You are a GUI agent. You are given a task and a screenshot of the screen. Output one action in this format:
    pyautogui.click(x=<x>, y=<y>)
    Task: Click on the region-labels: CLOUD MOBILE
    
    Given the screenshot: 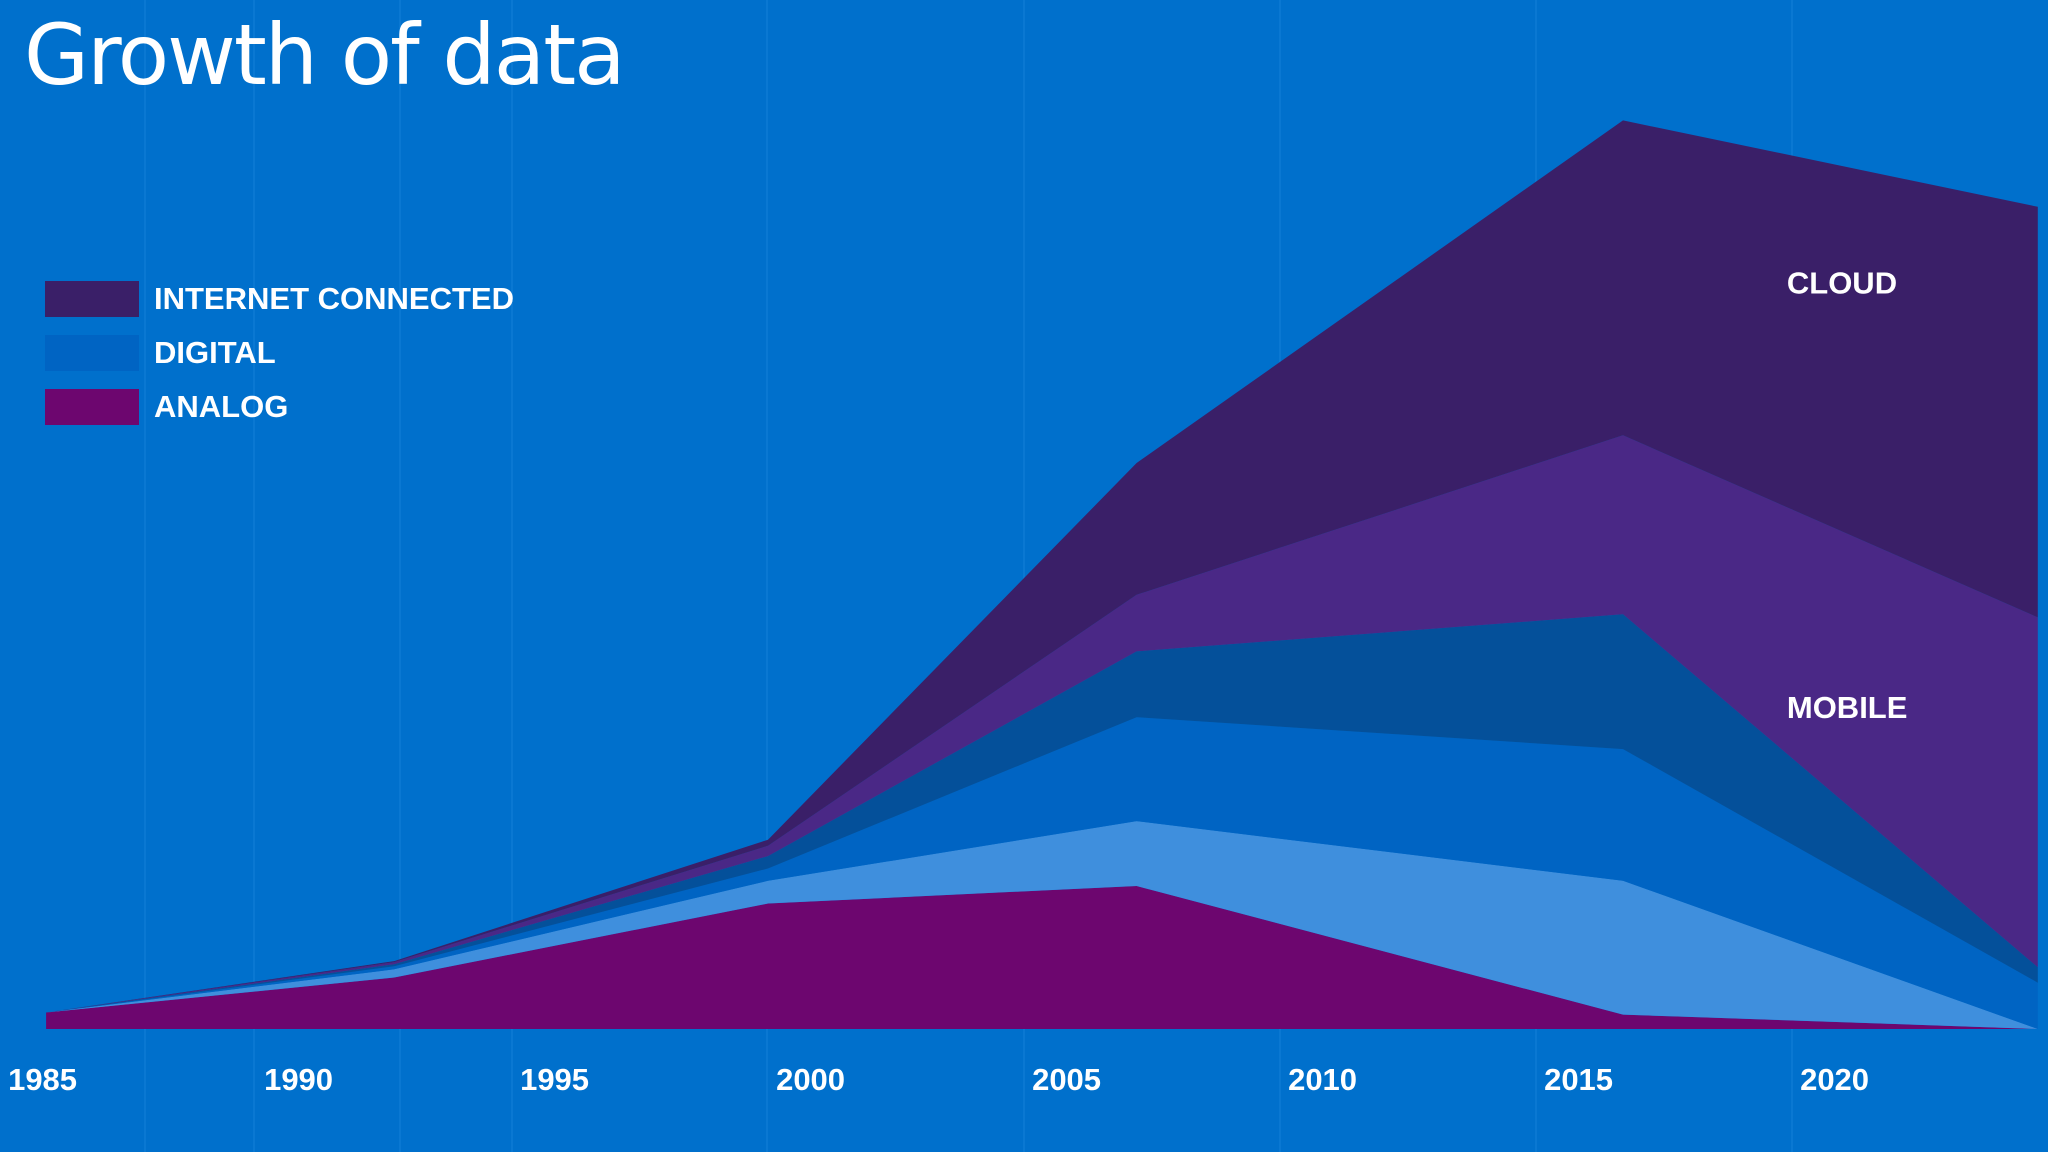 What is the action you would take?
    pyautogui.click(x=1847, y=495)
    